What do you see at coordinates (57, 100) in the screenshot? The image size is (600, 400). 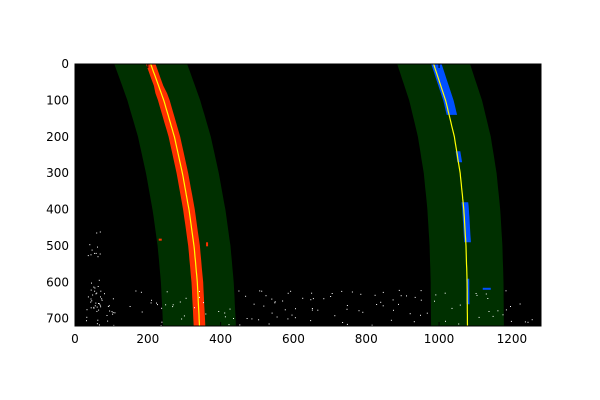 I see `y-tick-label: 100` at bounding box center [57, 100].